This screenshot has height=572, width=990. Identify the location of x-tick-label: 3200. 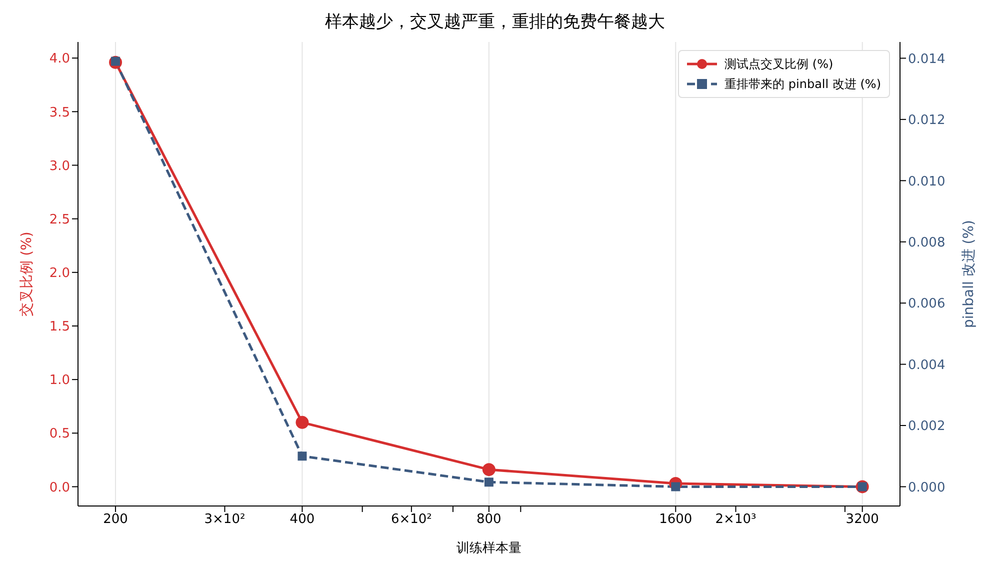
(862, 520).